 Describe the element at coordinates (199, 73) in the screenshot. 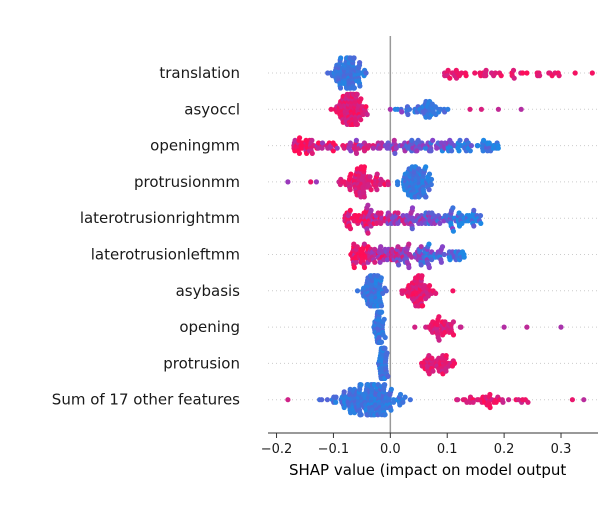

I see `feature-label: translation` at that location.